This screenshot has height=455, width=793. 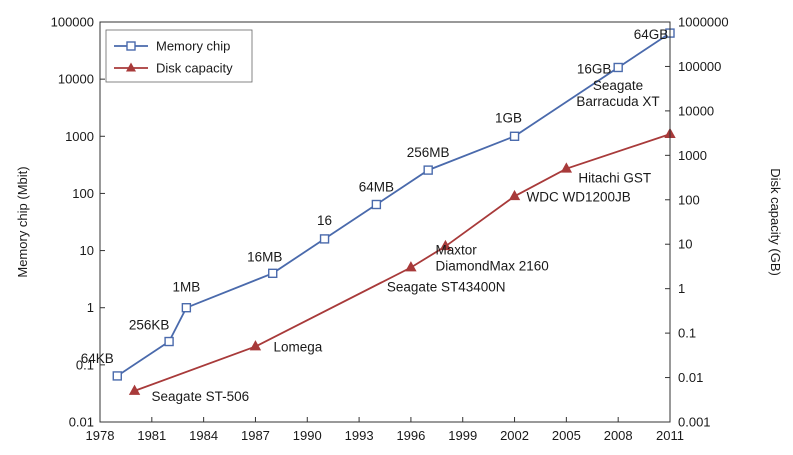 I want to click on left-tick-label: 100, so click(x=83, y=193).